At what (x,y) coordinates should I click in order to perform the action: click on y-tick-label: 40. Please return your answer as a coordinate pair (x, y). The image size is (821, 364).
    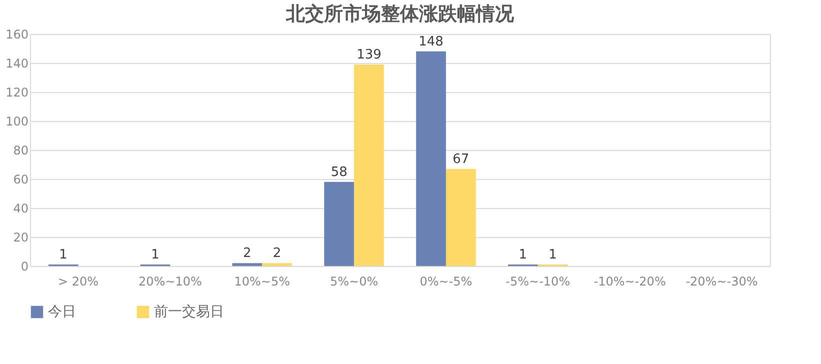
    Looking at the image, I should click on (20, 209).